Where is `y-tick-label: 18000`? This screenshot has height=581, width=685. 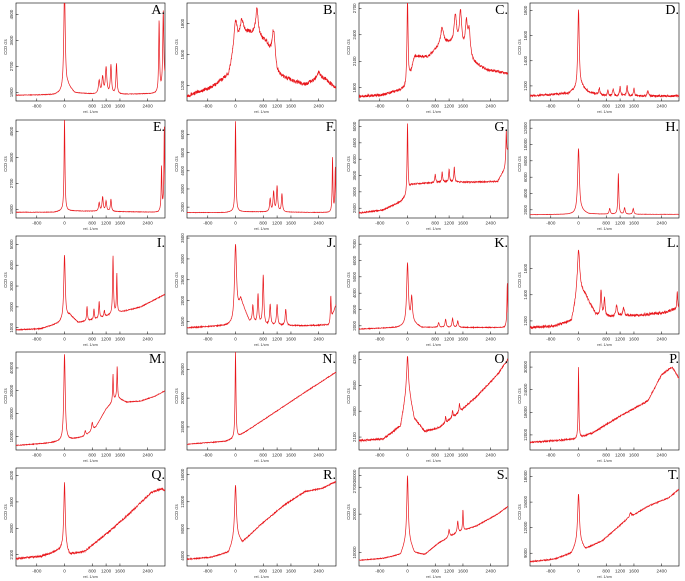 y-tick-label: 18000 is located at coordinates (525, 412).